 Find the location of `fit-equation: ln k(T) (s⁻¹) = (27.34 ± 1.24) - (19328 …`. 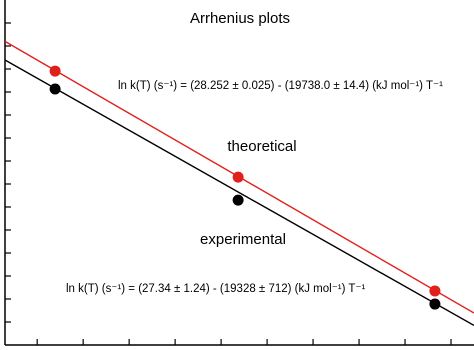

fit-equation: ln k(T) (s⁻¹) = (27.34 ± 1.24) - (19328 … is located at coordinates (216, 289).